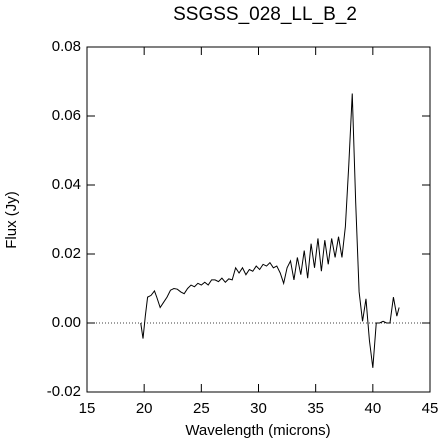 This screenshot has height=442, width=440. Describe the element at coordinates (66, 253) in the screenshot. I see `y-tick-label: 0.02` at that location.